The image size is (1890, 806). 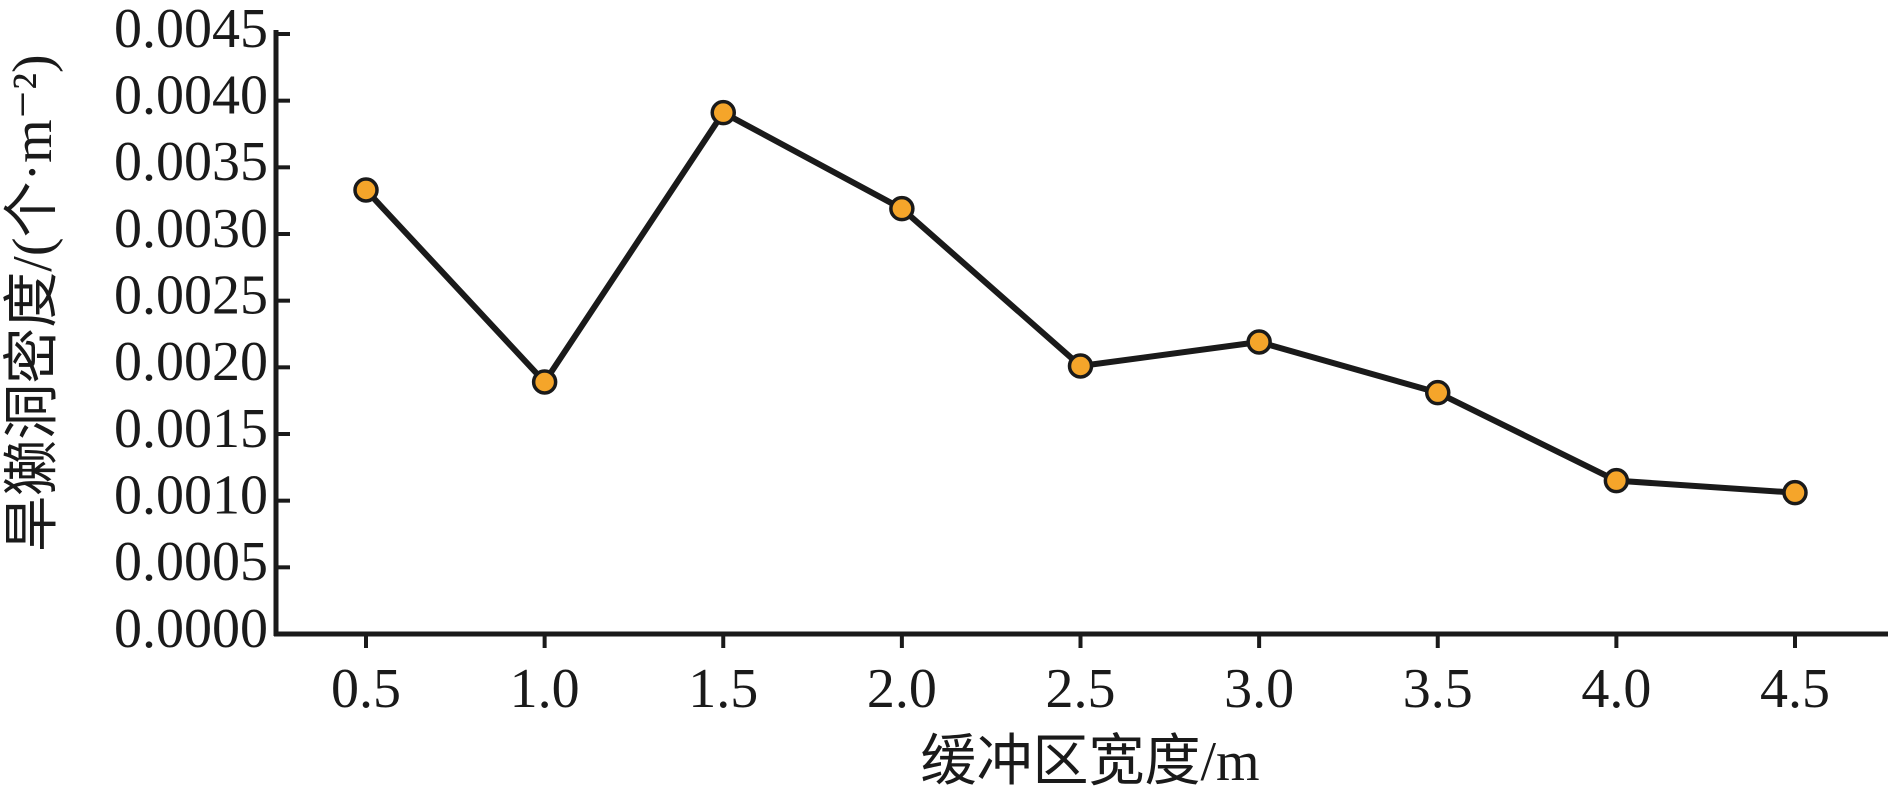 I want to click on y-tick-label: 0.0030, so click(x=191, y=229).